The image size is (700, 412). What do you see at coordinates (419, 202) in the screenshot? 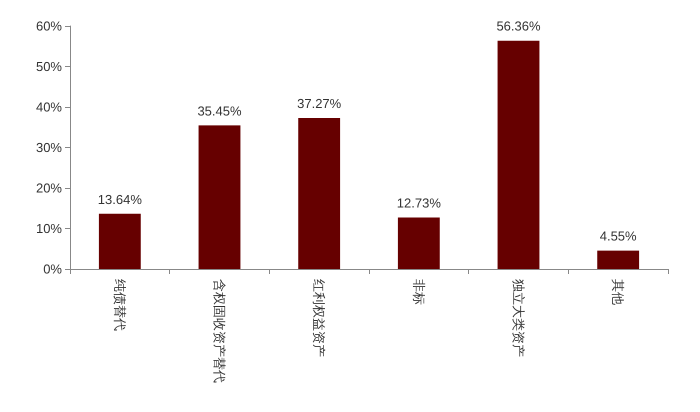
I see `data-label: 12.73%` at bounding box center [419, 202].